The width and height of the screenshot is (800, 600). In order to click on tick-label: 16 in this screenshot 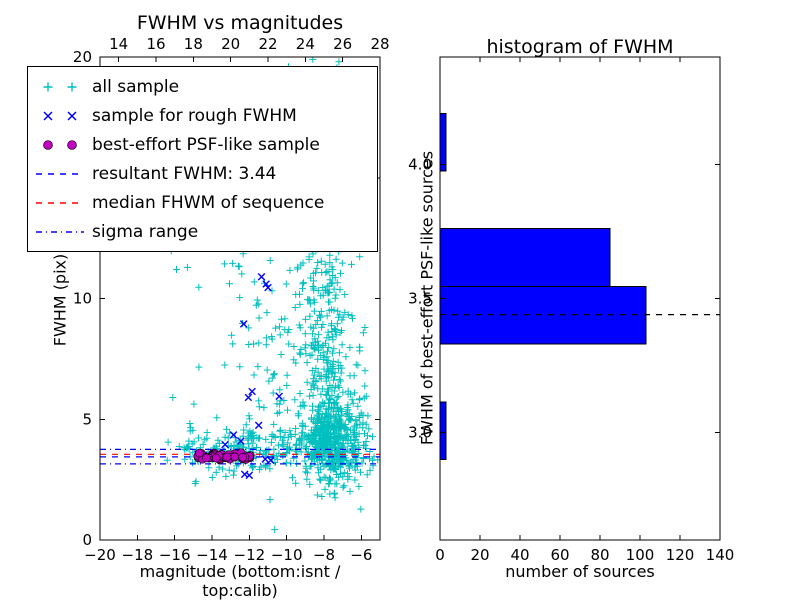, I will do `click(155, 44)`.